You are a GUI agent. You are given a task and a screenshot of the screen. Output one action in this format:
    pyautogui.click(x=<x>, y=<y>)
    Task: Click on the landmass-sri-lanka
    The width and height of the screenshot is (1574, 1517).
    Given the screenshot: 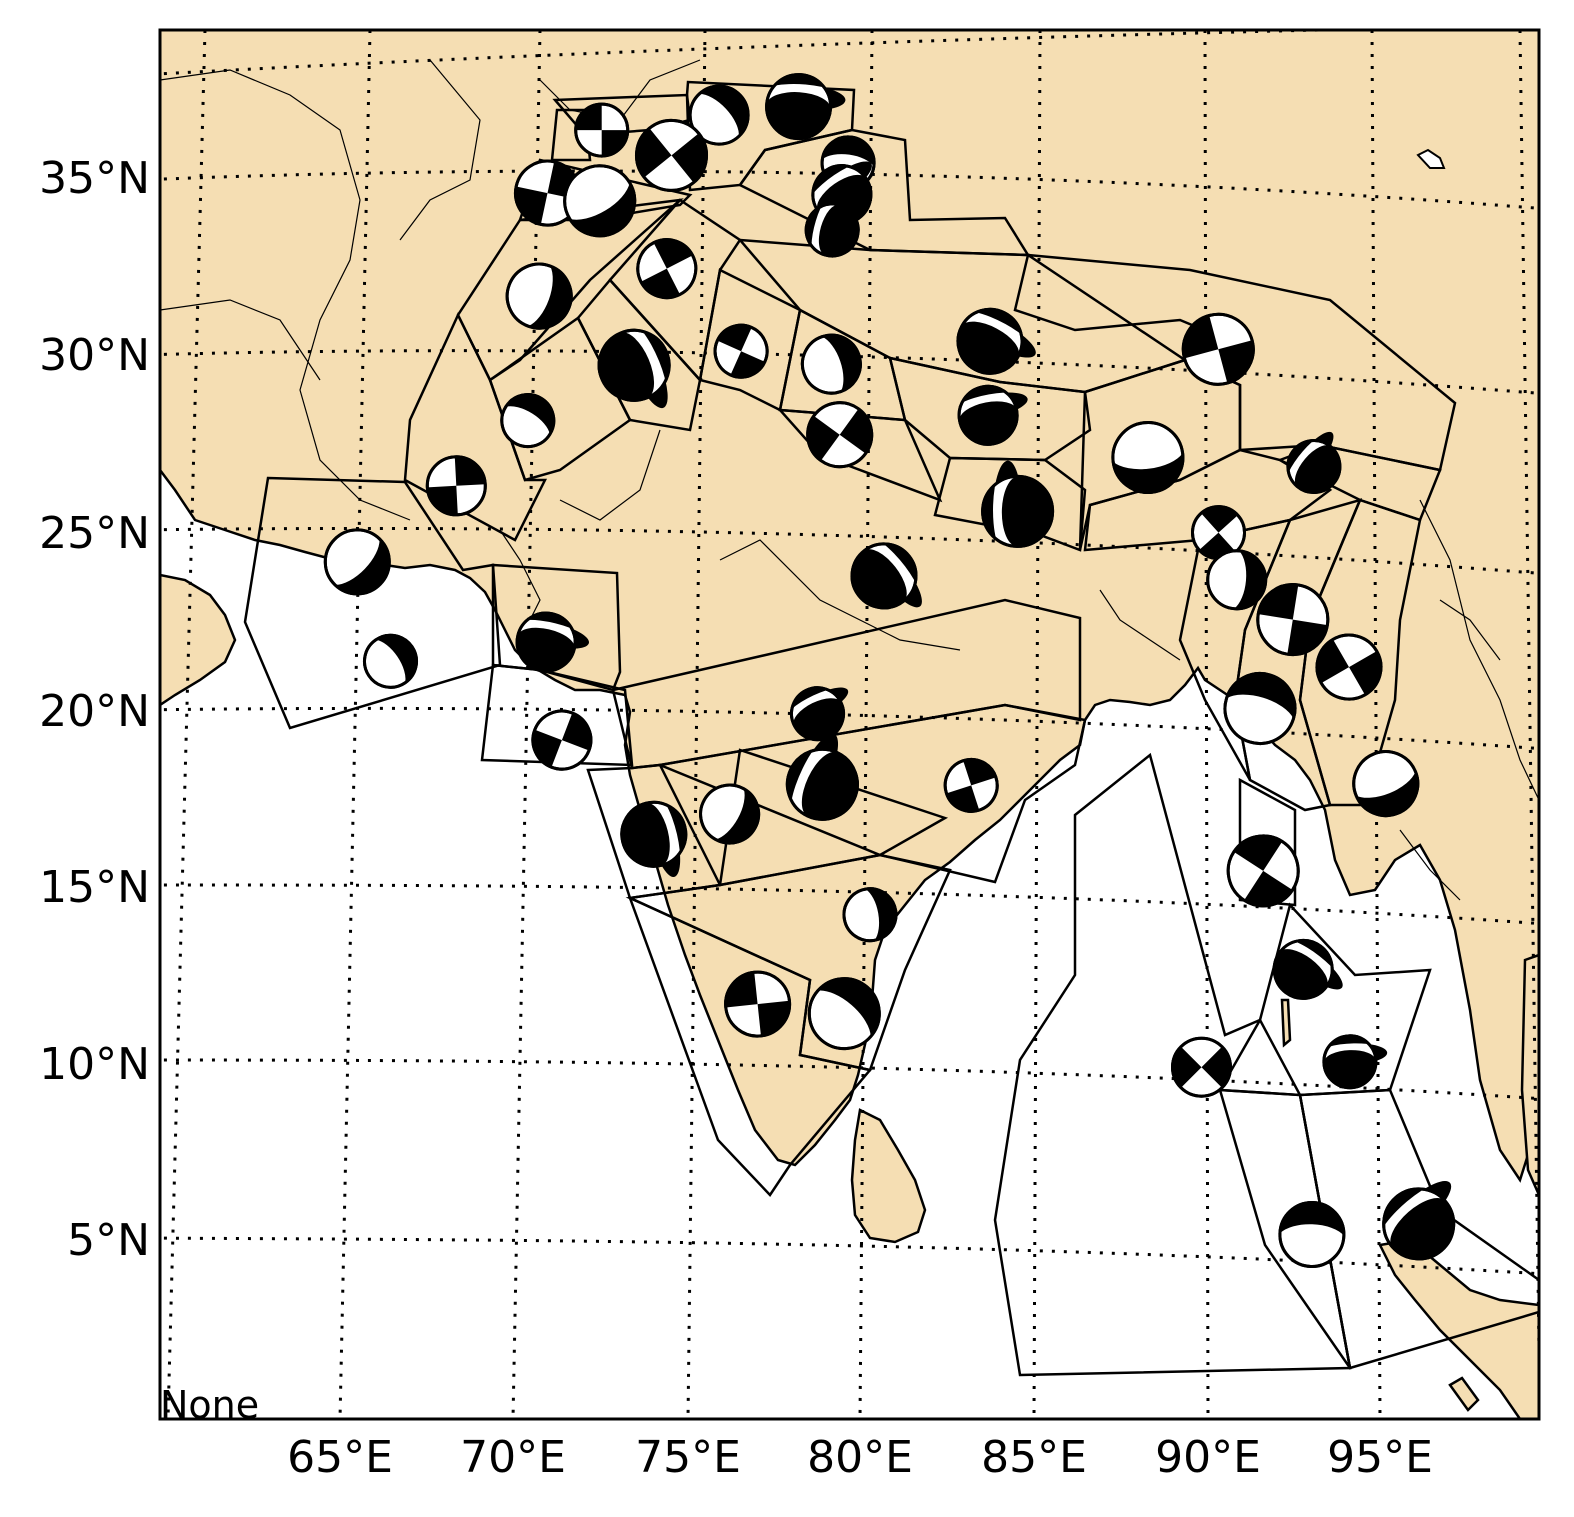 What is the action you would take?
    pyautogui.click(x=888, y=1176)
    